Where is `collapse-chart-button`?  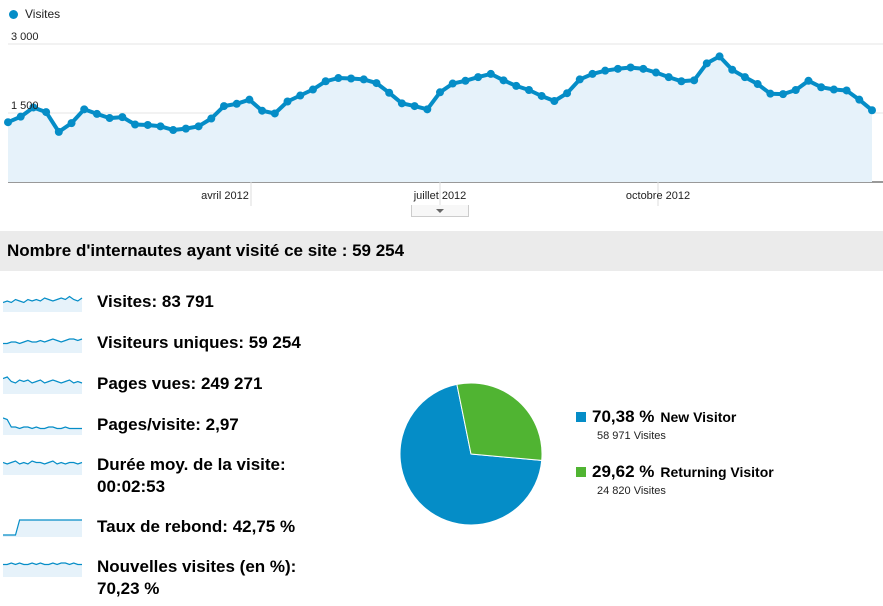
collapse-chart-button is located at coordinates (440, 211).